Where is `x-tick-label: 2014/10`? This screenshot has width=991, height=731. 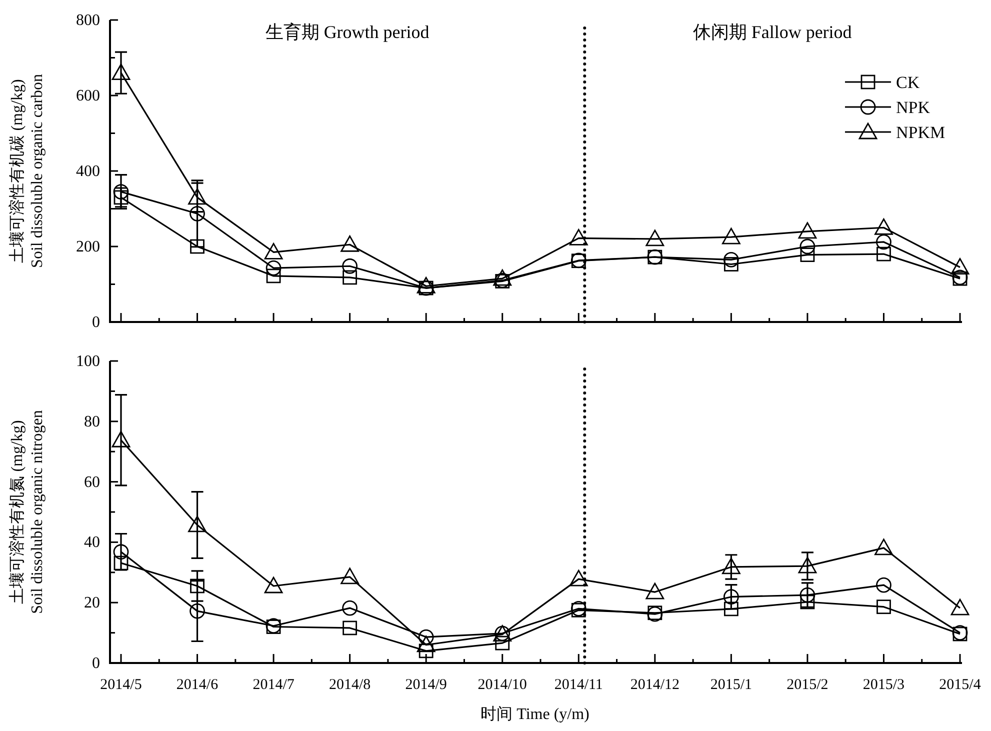
x-tick-label: 2014/10 is located at coordinates (502, 685).